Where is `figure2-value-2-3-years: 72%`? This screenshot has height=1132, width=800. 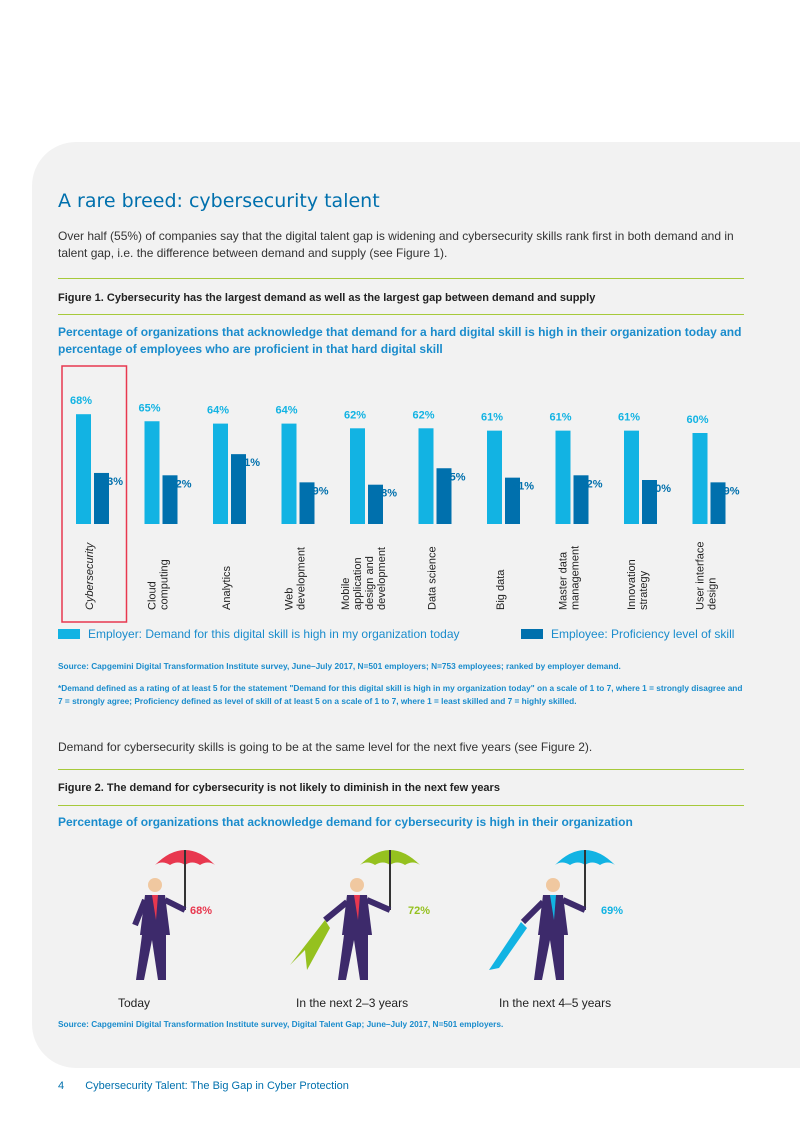
figure2-value-2-3-years: 72% is located at coordinates (419, 911).